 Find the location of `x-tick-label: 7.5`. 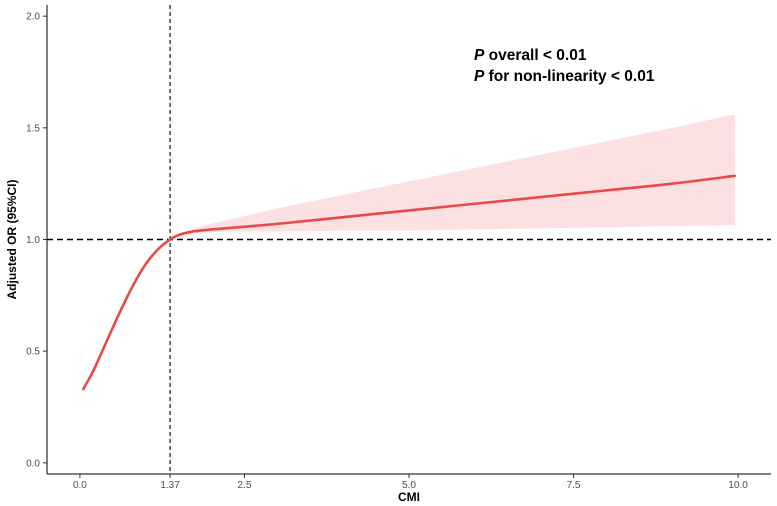

x-tick-label: 7.5 is located at coordinates (574, 485).